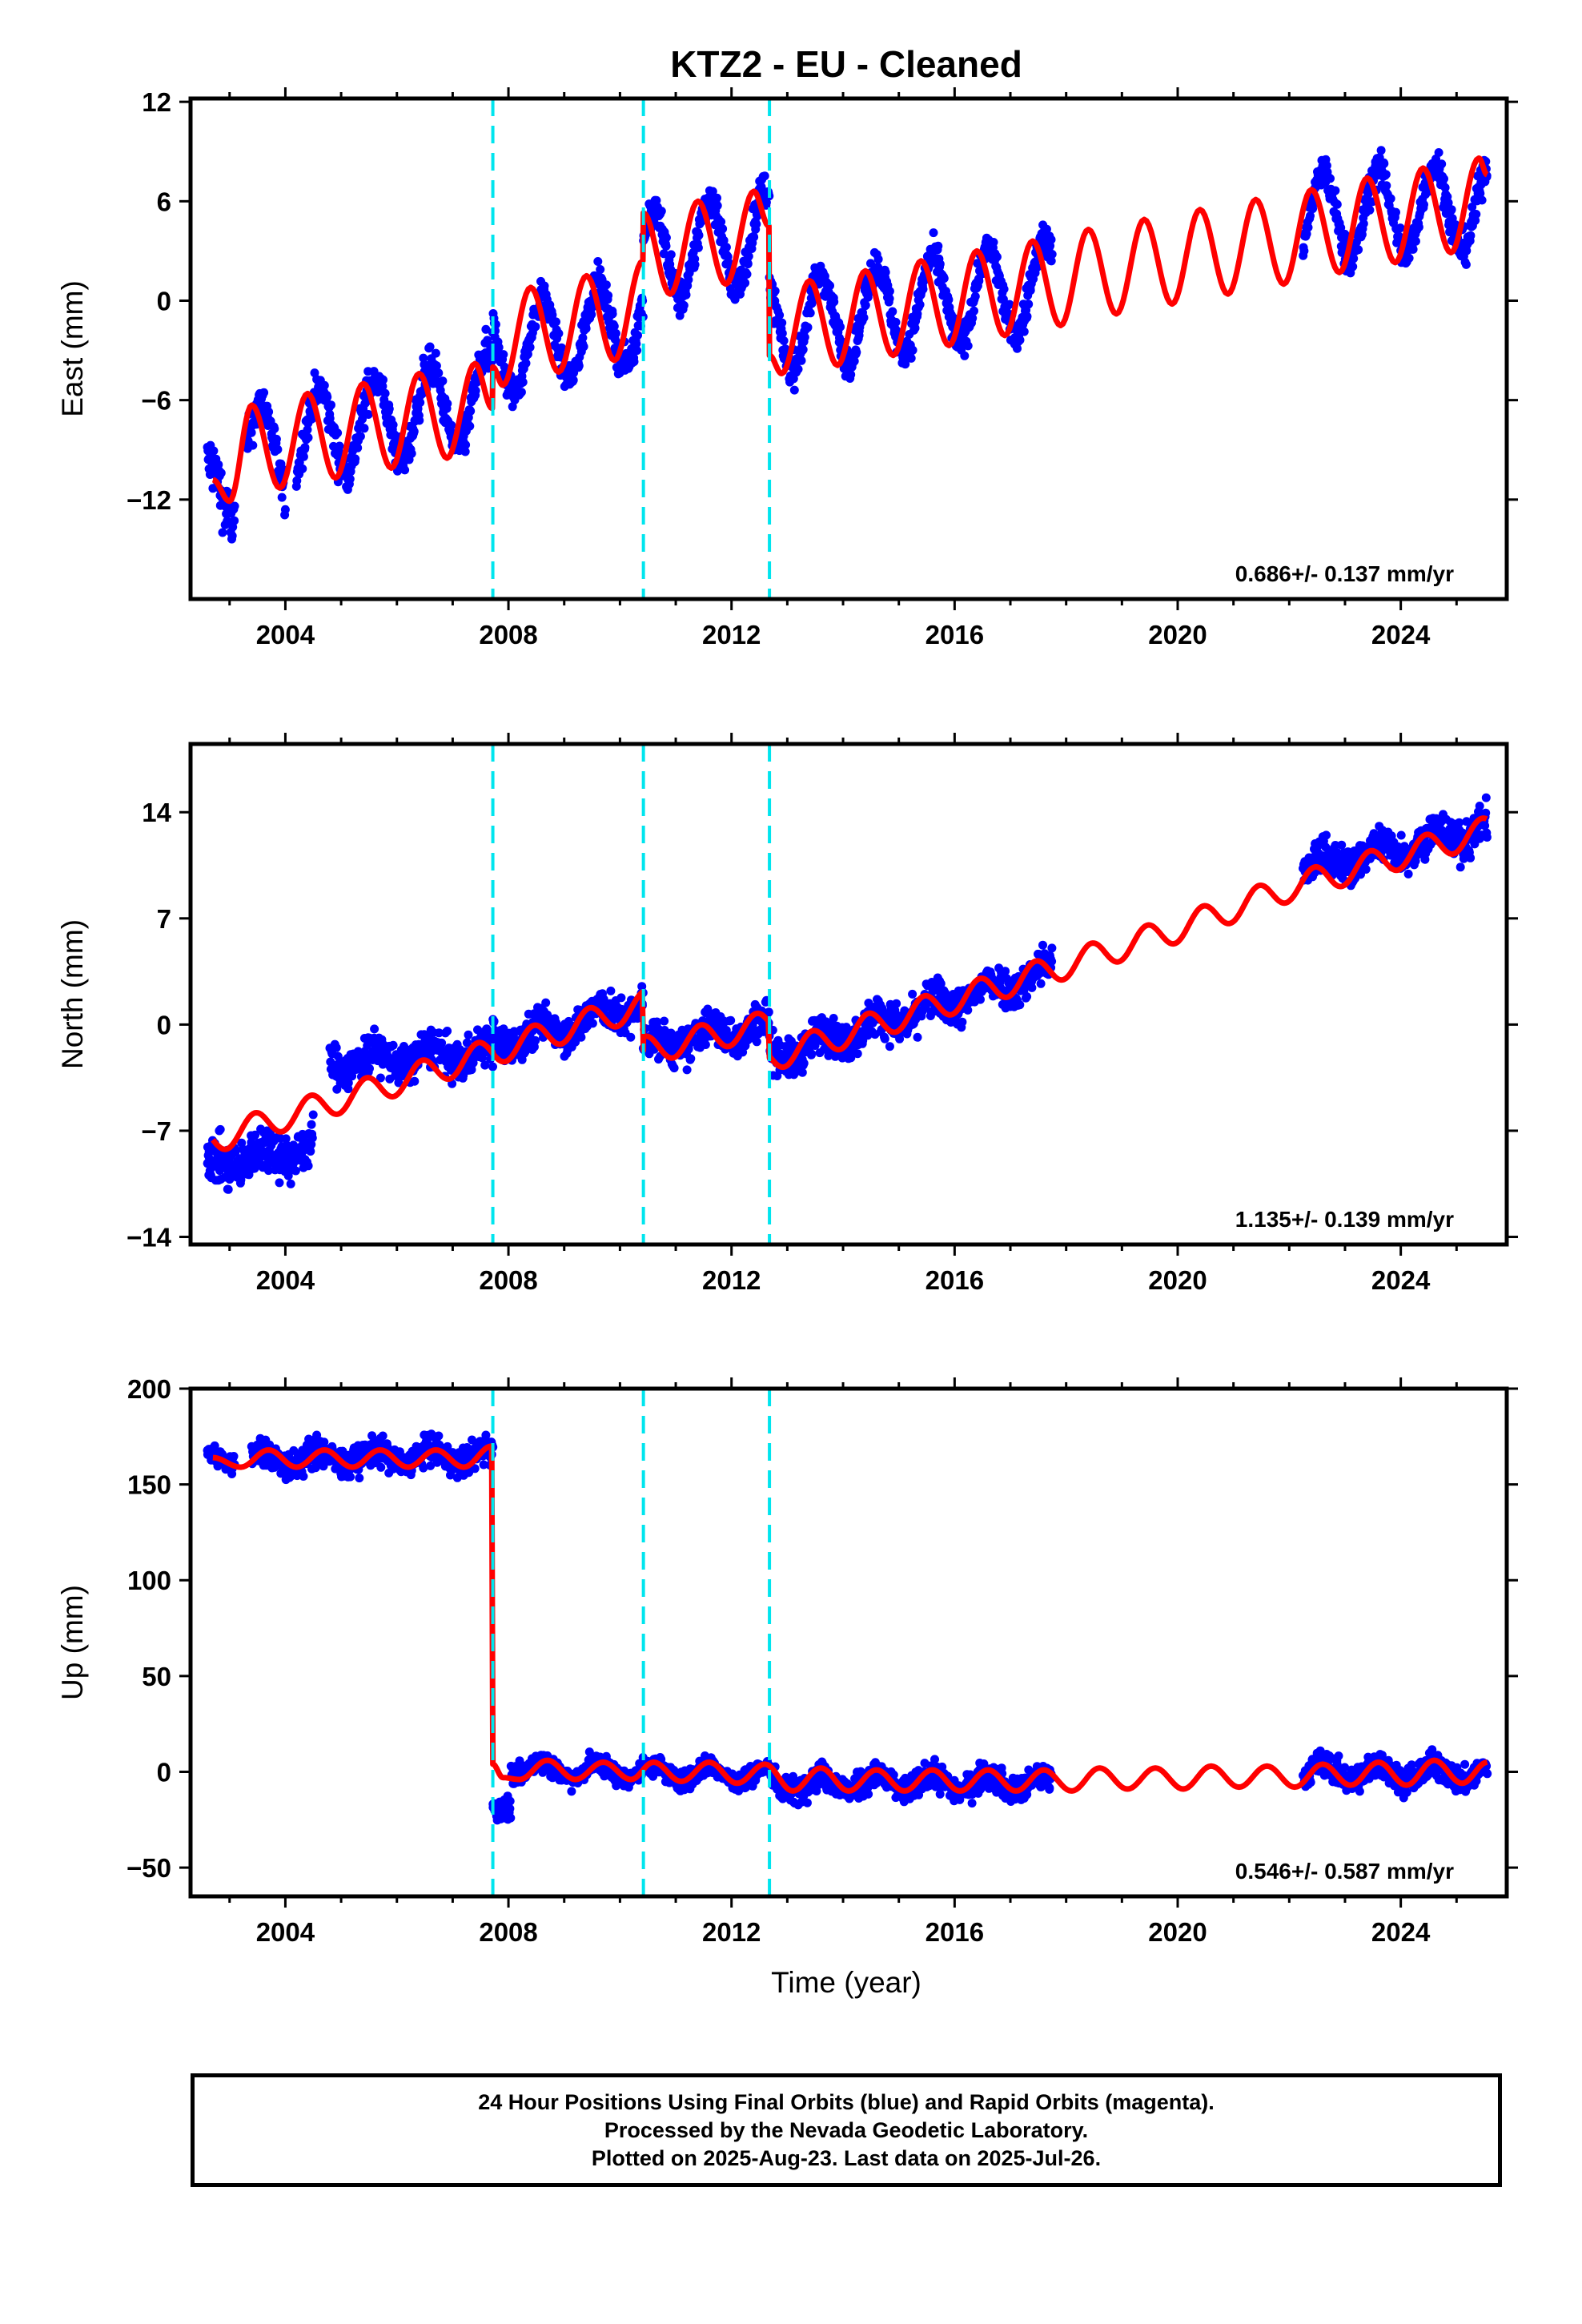 The width and height of the screenshot is (1582, 2324). Describe the element at coordinates (508, 1280) in the screenshot. I see `x-tick-label: 2008` at that location.